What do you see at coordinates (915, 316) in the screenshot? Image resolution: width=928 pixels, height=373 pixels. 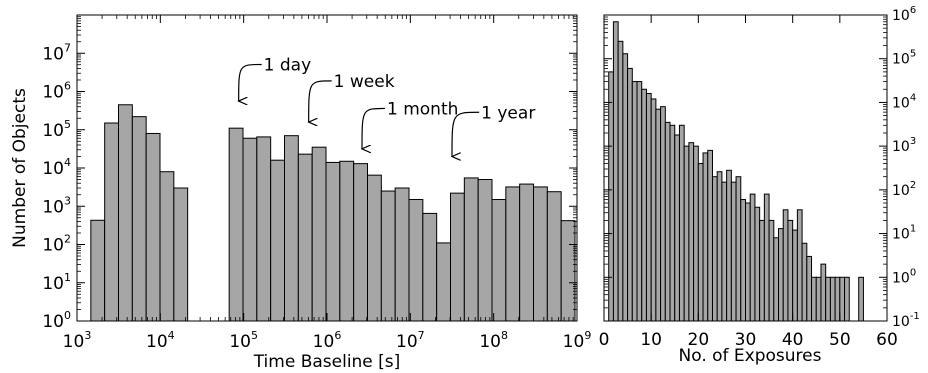 I see `right-y-tick-exp: -1` at bounding box center [915, 316].